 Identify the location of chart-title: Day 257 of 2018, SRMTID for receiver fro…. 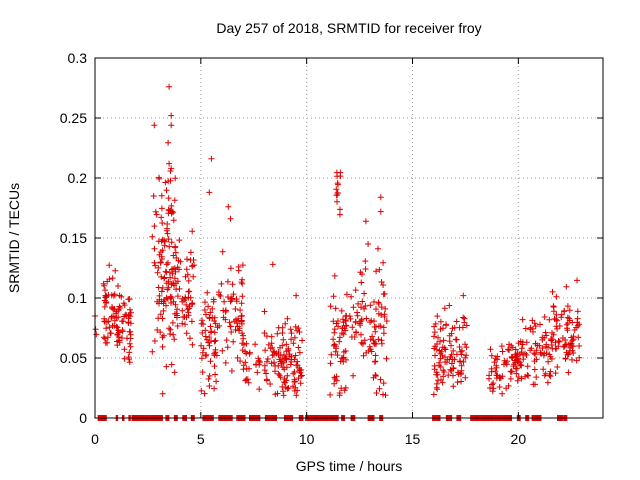
(348, 28).